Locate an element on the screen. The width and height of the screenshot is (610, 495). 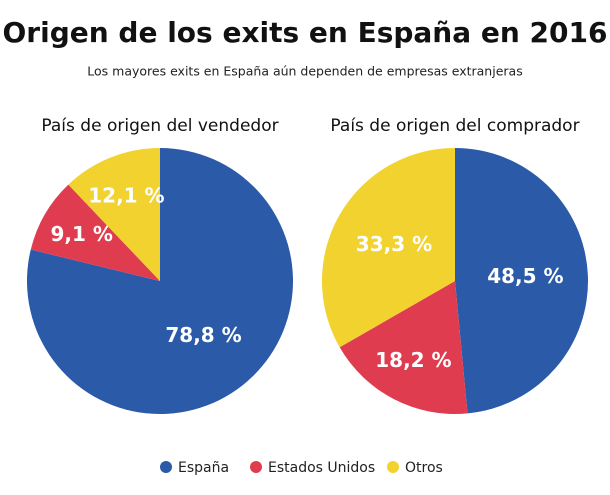
data-label: 9,1 % is located at coordinates (82, 234).